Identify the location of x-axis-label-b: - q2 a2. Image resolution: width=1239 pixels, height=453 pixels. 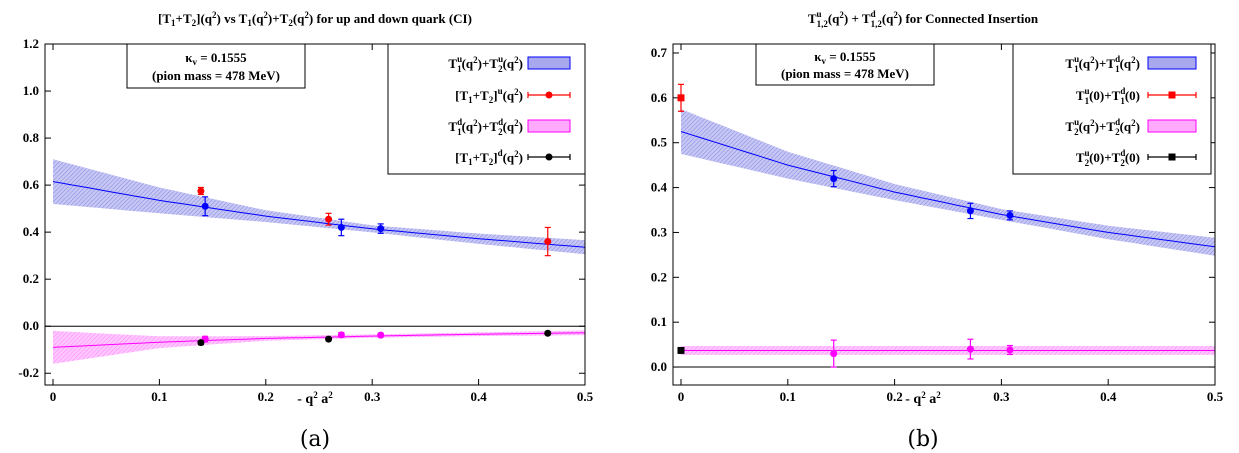
(923, 398).